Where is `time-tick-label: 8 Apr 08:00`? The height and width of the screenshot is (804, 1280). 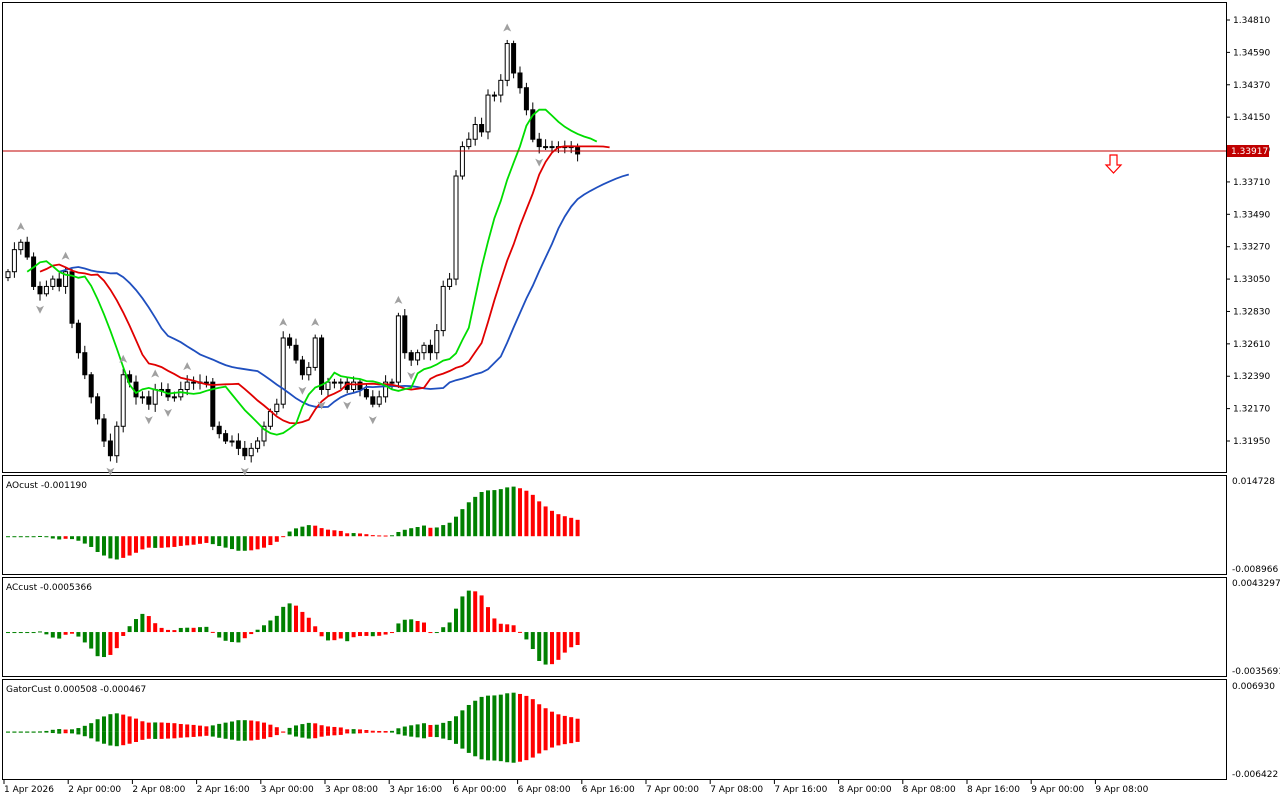
time-tick-label: 8 Apr 08:00 is located at coordinates (929, 790).